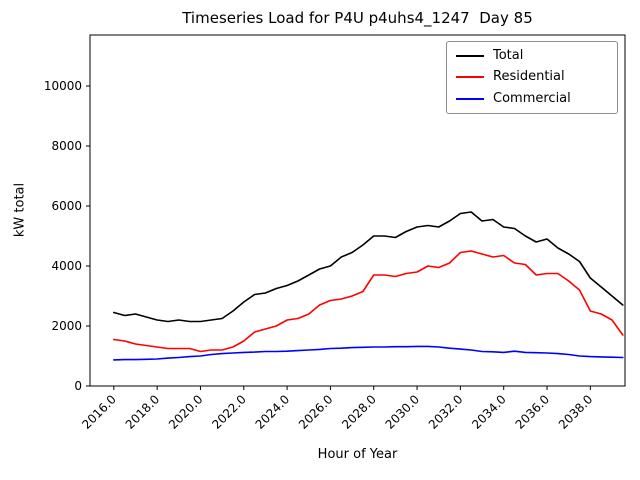 The width and height of the screenshot is (640, 480). What do you see at coordinates (78, 386) in the screenshot?
I see `y-tick-label: 0` at bounding box center [78, 386].